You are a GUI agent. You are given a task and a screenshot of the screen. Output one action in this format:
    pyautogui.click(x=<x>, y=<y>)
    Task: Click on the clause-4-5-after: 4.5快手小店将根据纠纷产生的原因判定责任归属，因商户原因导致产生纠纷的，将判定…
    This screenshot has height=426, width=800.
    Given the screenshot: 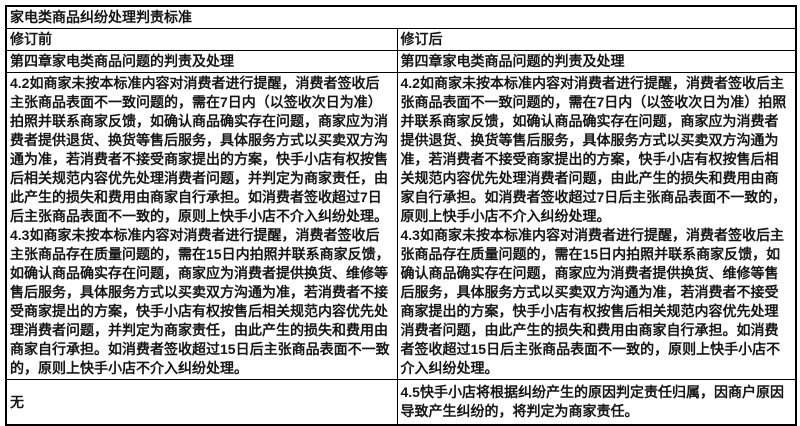 What is the action you would take?
    pyautogui.click(x=596, y=402)
    